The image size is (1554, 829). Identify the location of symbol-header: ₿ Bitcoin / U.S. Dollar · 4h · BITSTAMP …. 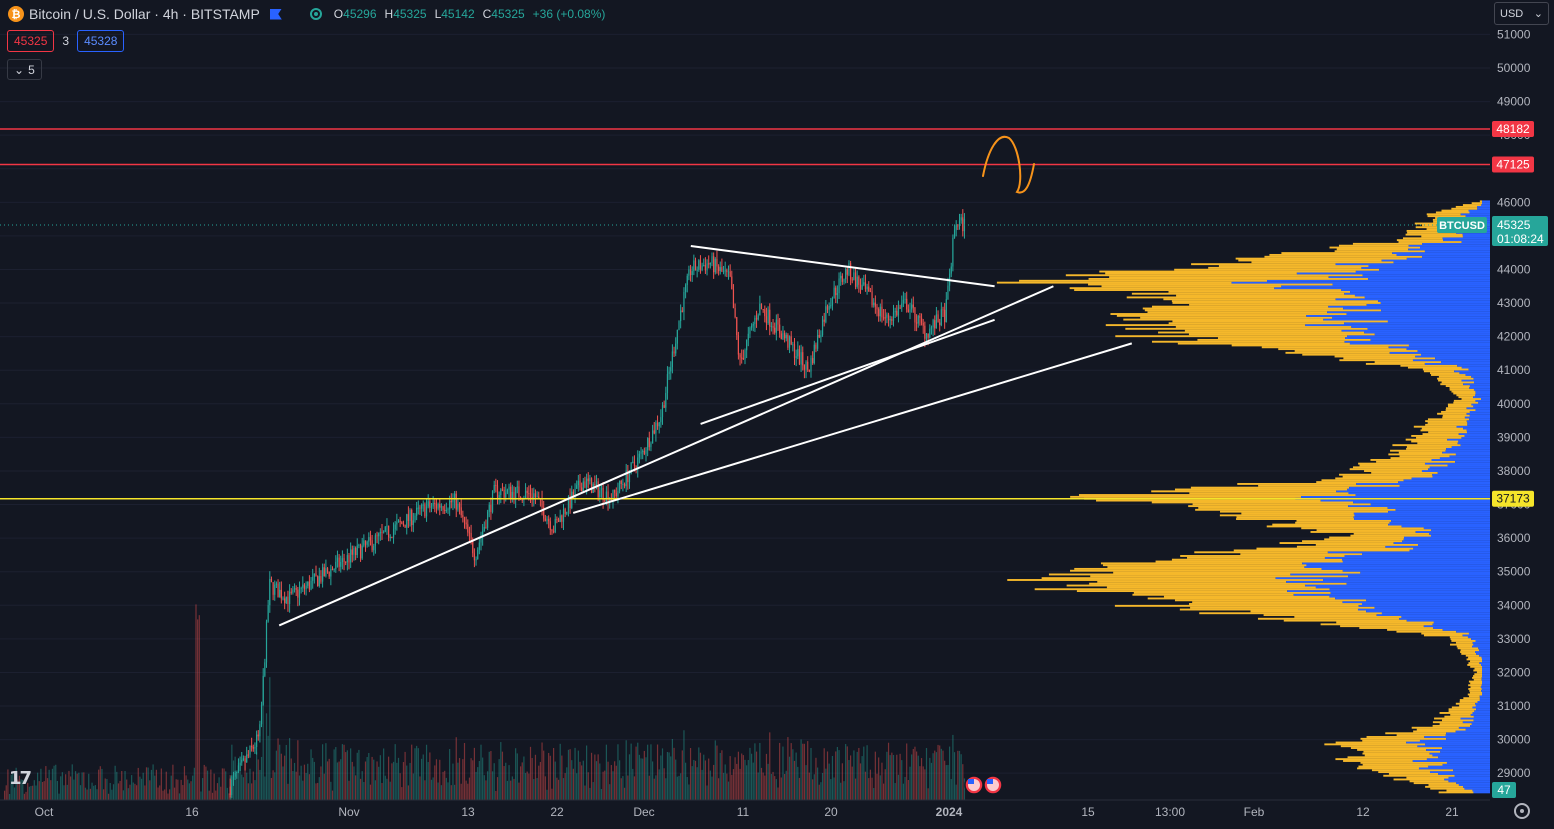
(306, 14).